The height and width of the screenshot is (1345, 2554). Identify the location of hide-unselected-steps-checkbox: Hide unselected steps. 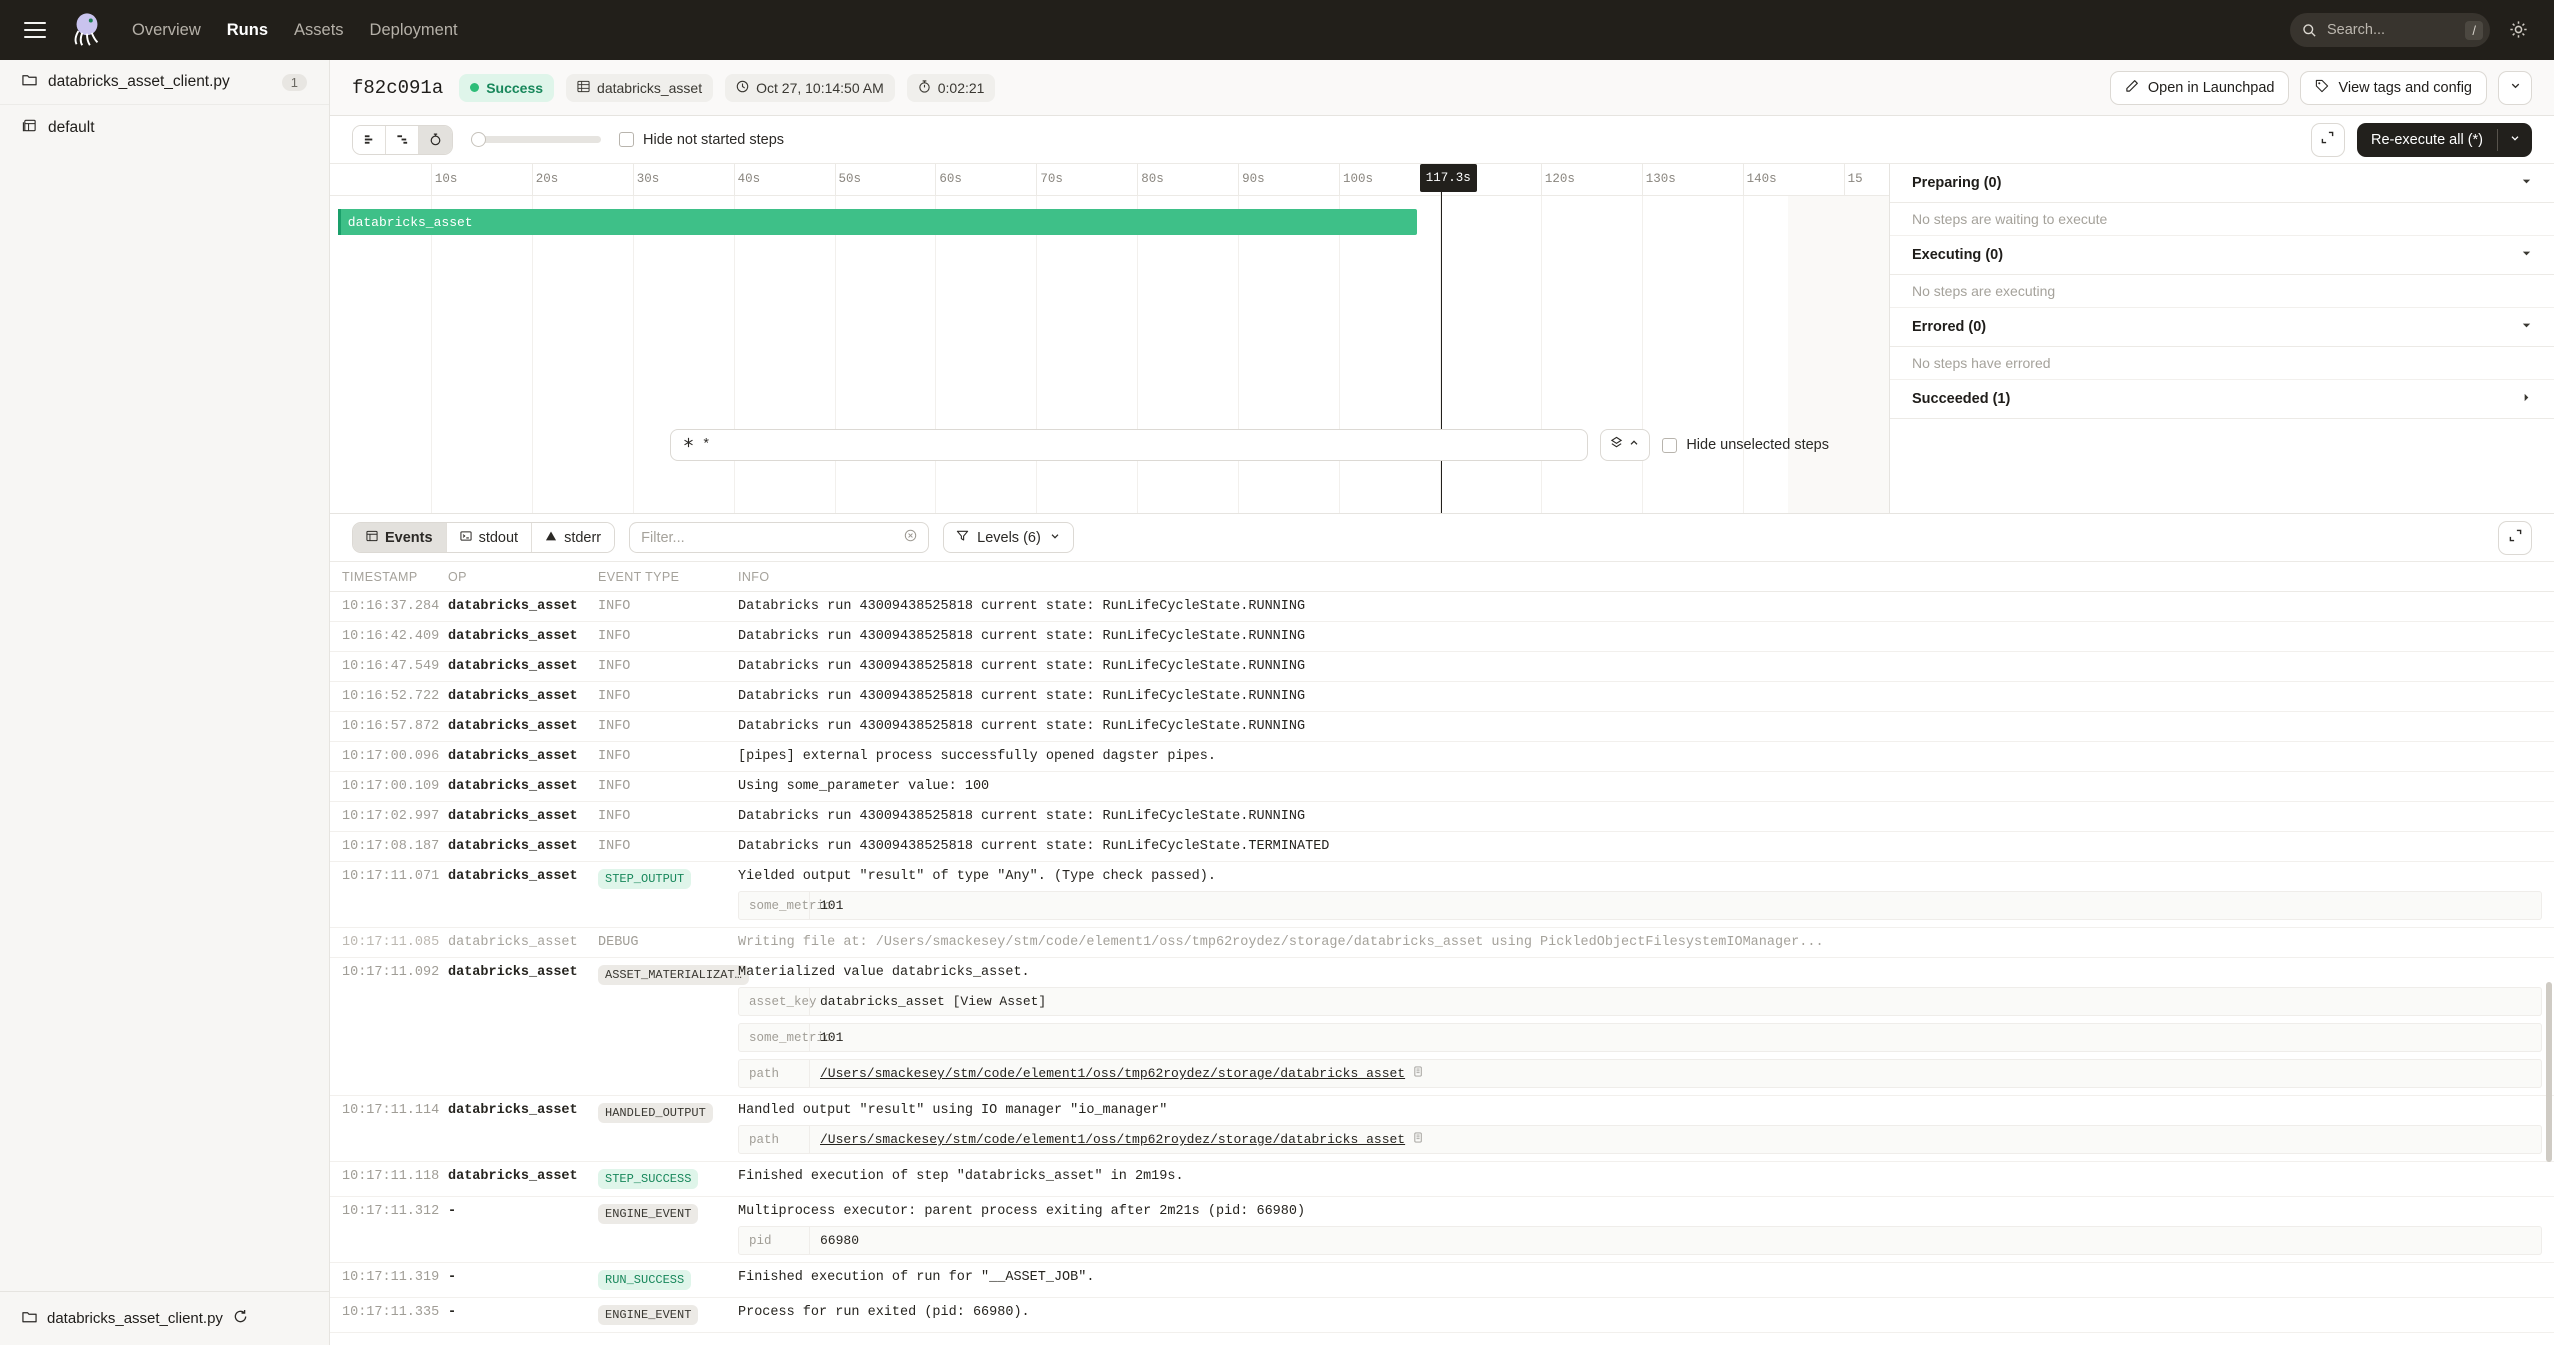
(1745, 445).